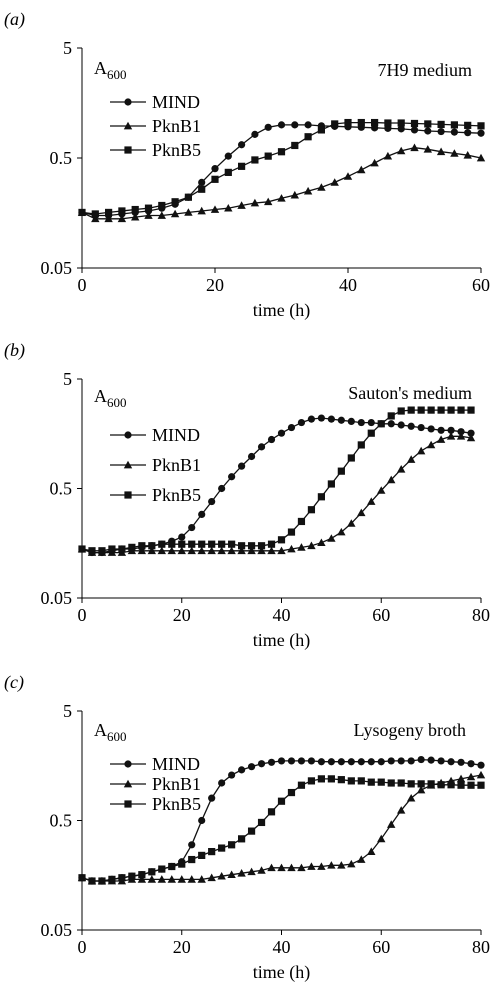 The image size is (500, 991). What do you see at coordinates (14, 19) in the screenshot?
I see `panel-label: (a)` at bounding box center [14, 19].